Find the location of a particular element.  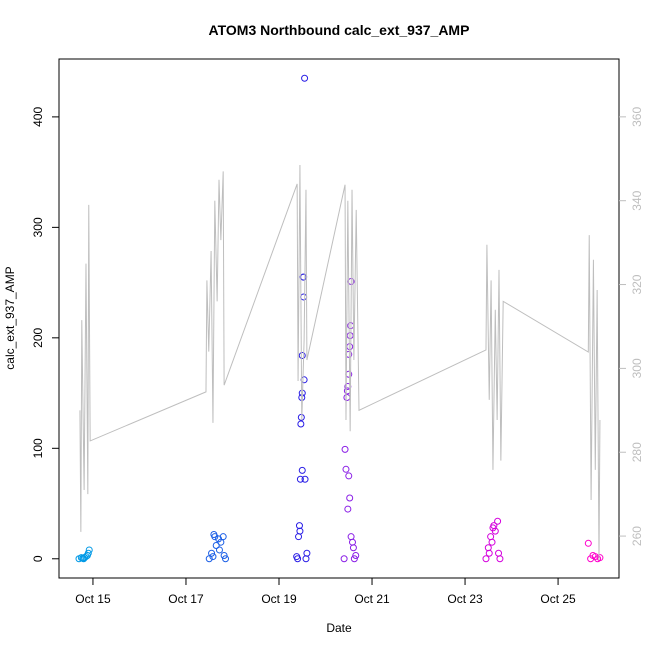

y-tick-label: 200 is located at coordinates (38, 338).